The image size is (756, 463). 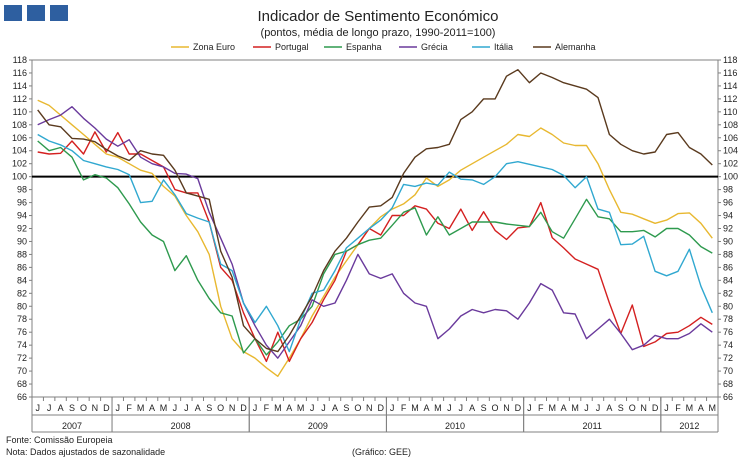 What do you see at coordinates (728, 229) in the screenshot?
I see `y-tick-label-right: 92` at bounding box center [728, 229].